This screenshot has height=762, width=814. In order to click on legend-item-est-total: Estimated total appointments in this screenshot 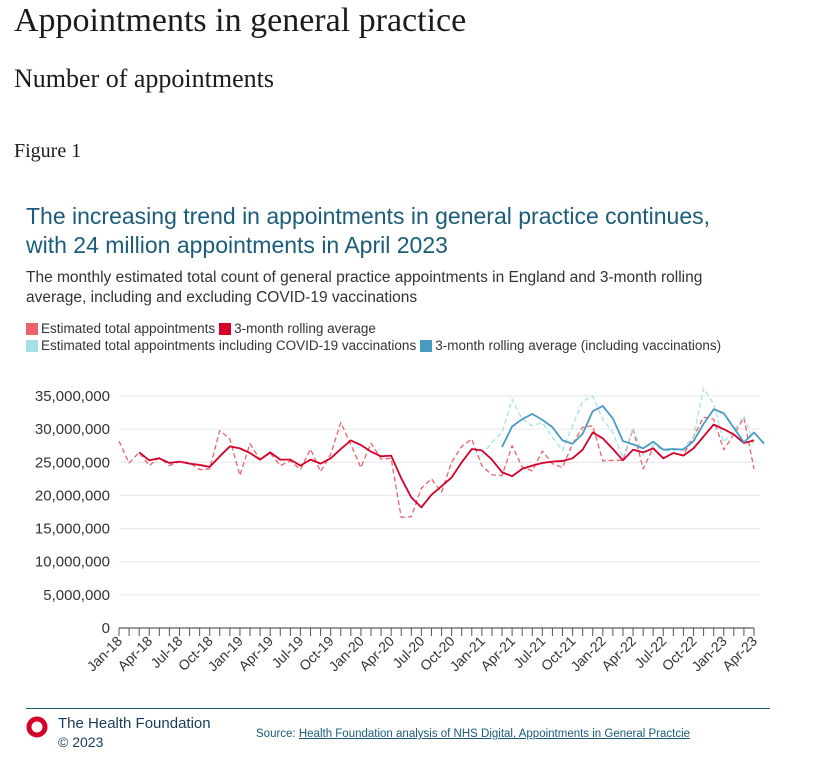, I will do `click(120, 328)`.